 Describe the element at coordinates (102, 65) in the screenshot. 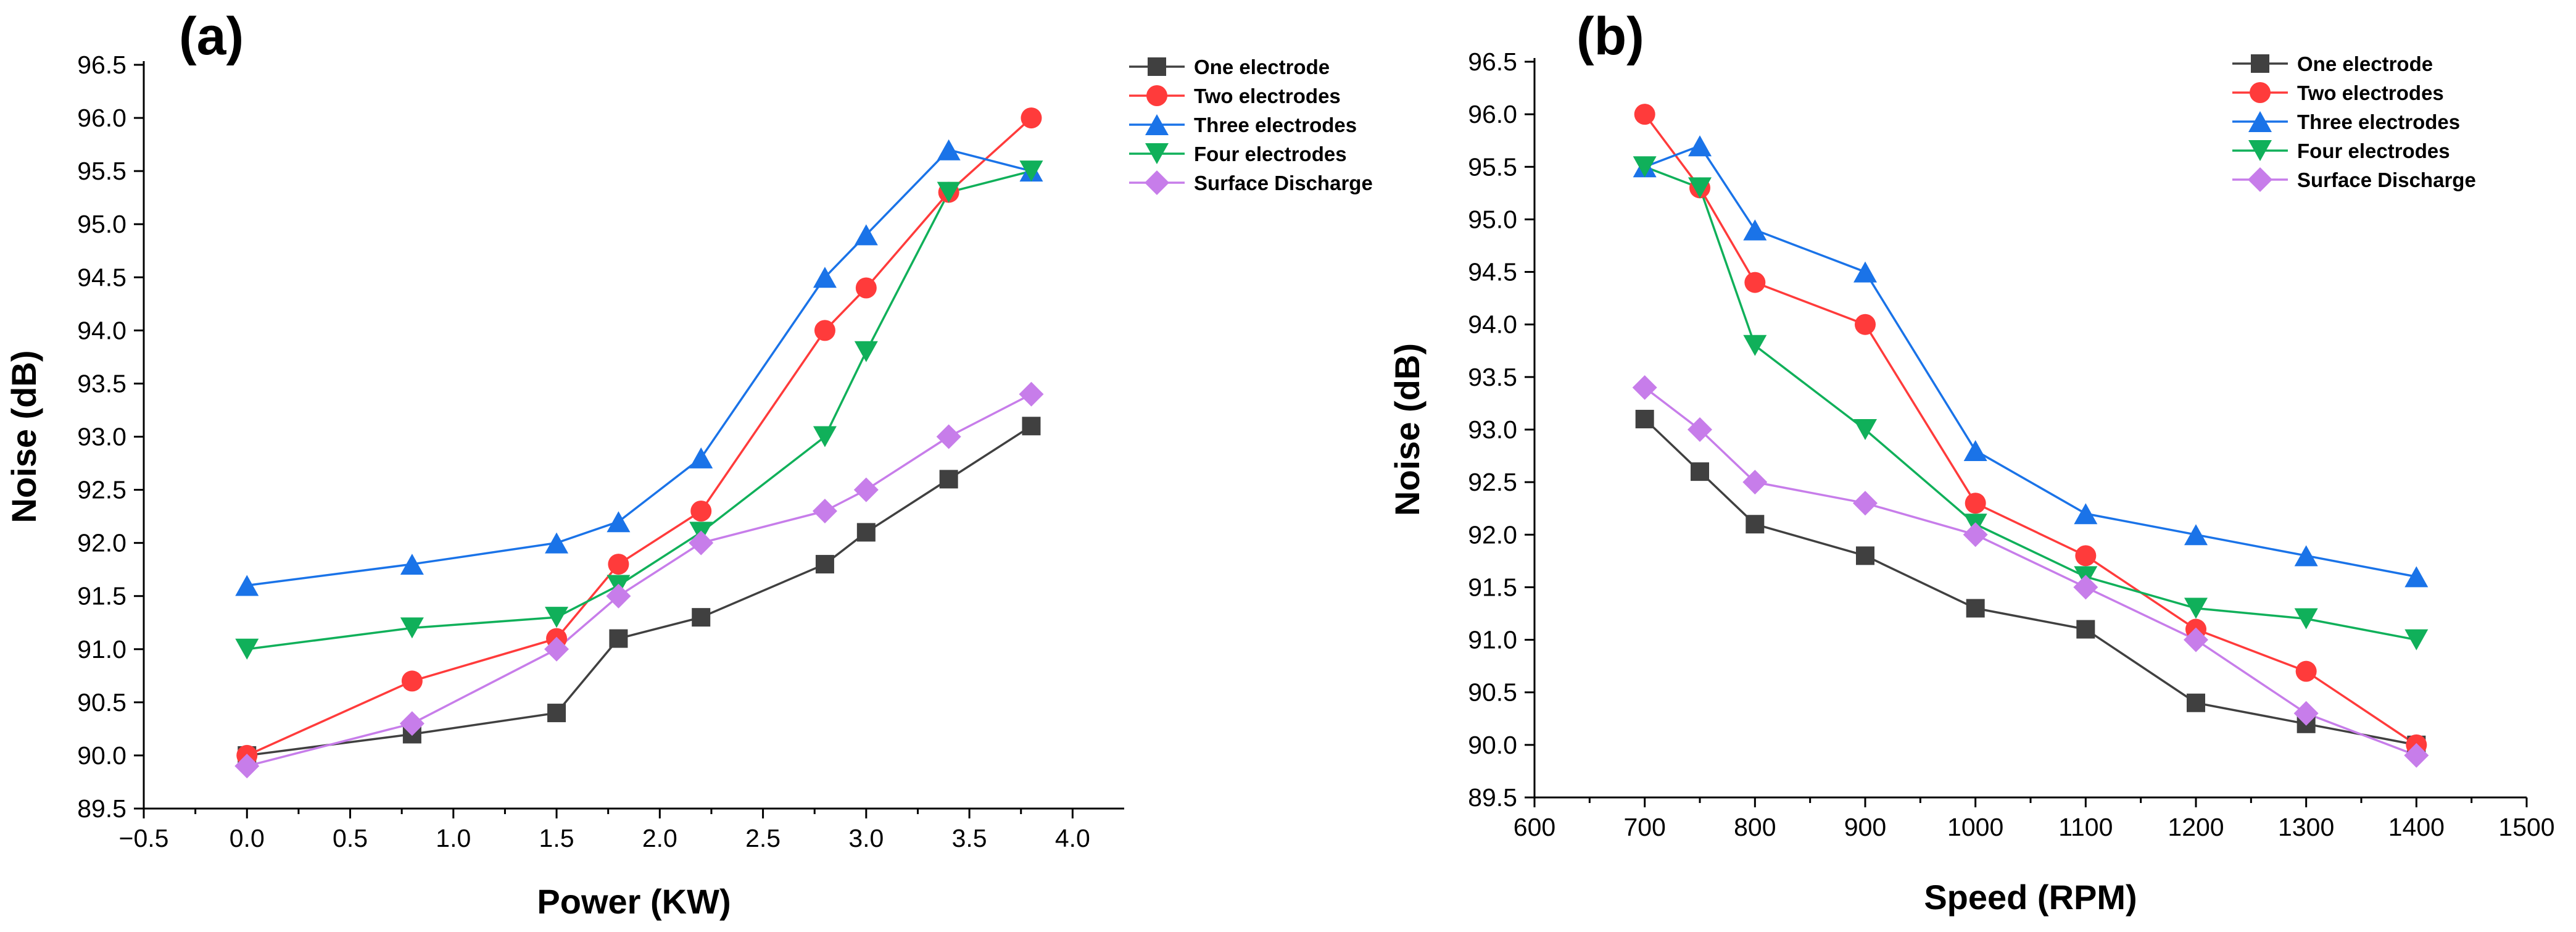

I see `y-tick-label: 96.5` at that location.